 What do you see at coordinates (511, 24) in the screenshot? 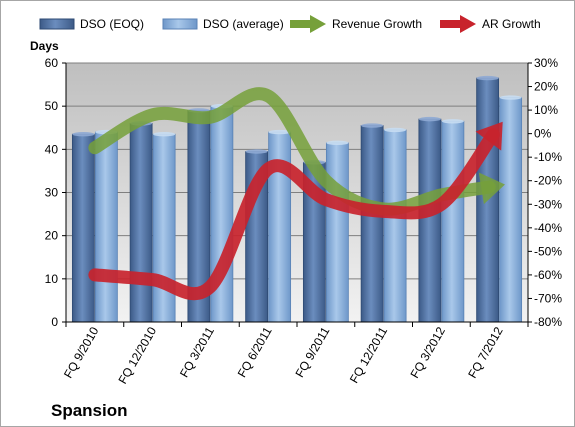
I see `legend-label: AR Growth` at bounding box center [511, 24].